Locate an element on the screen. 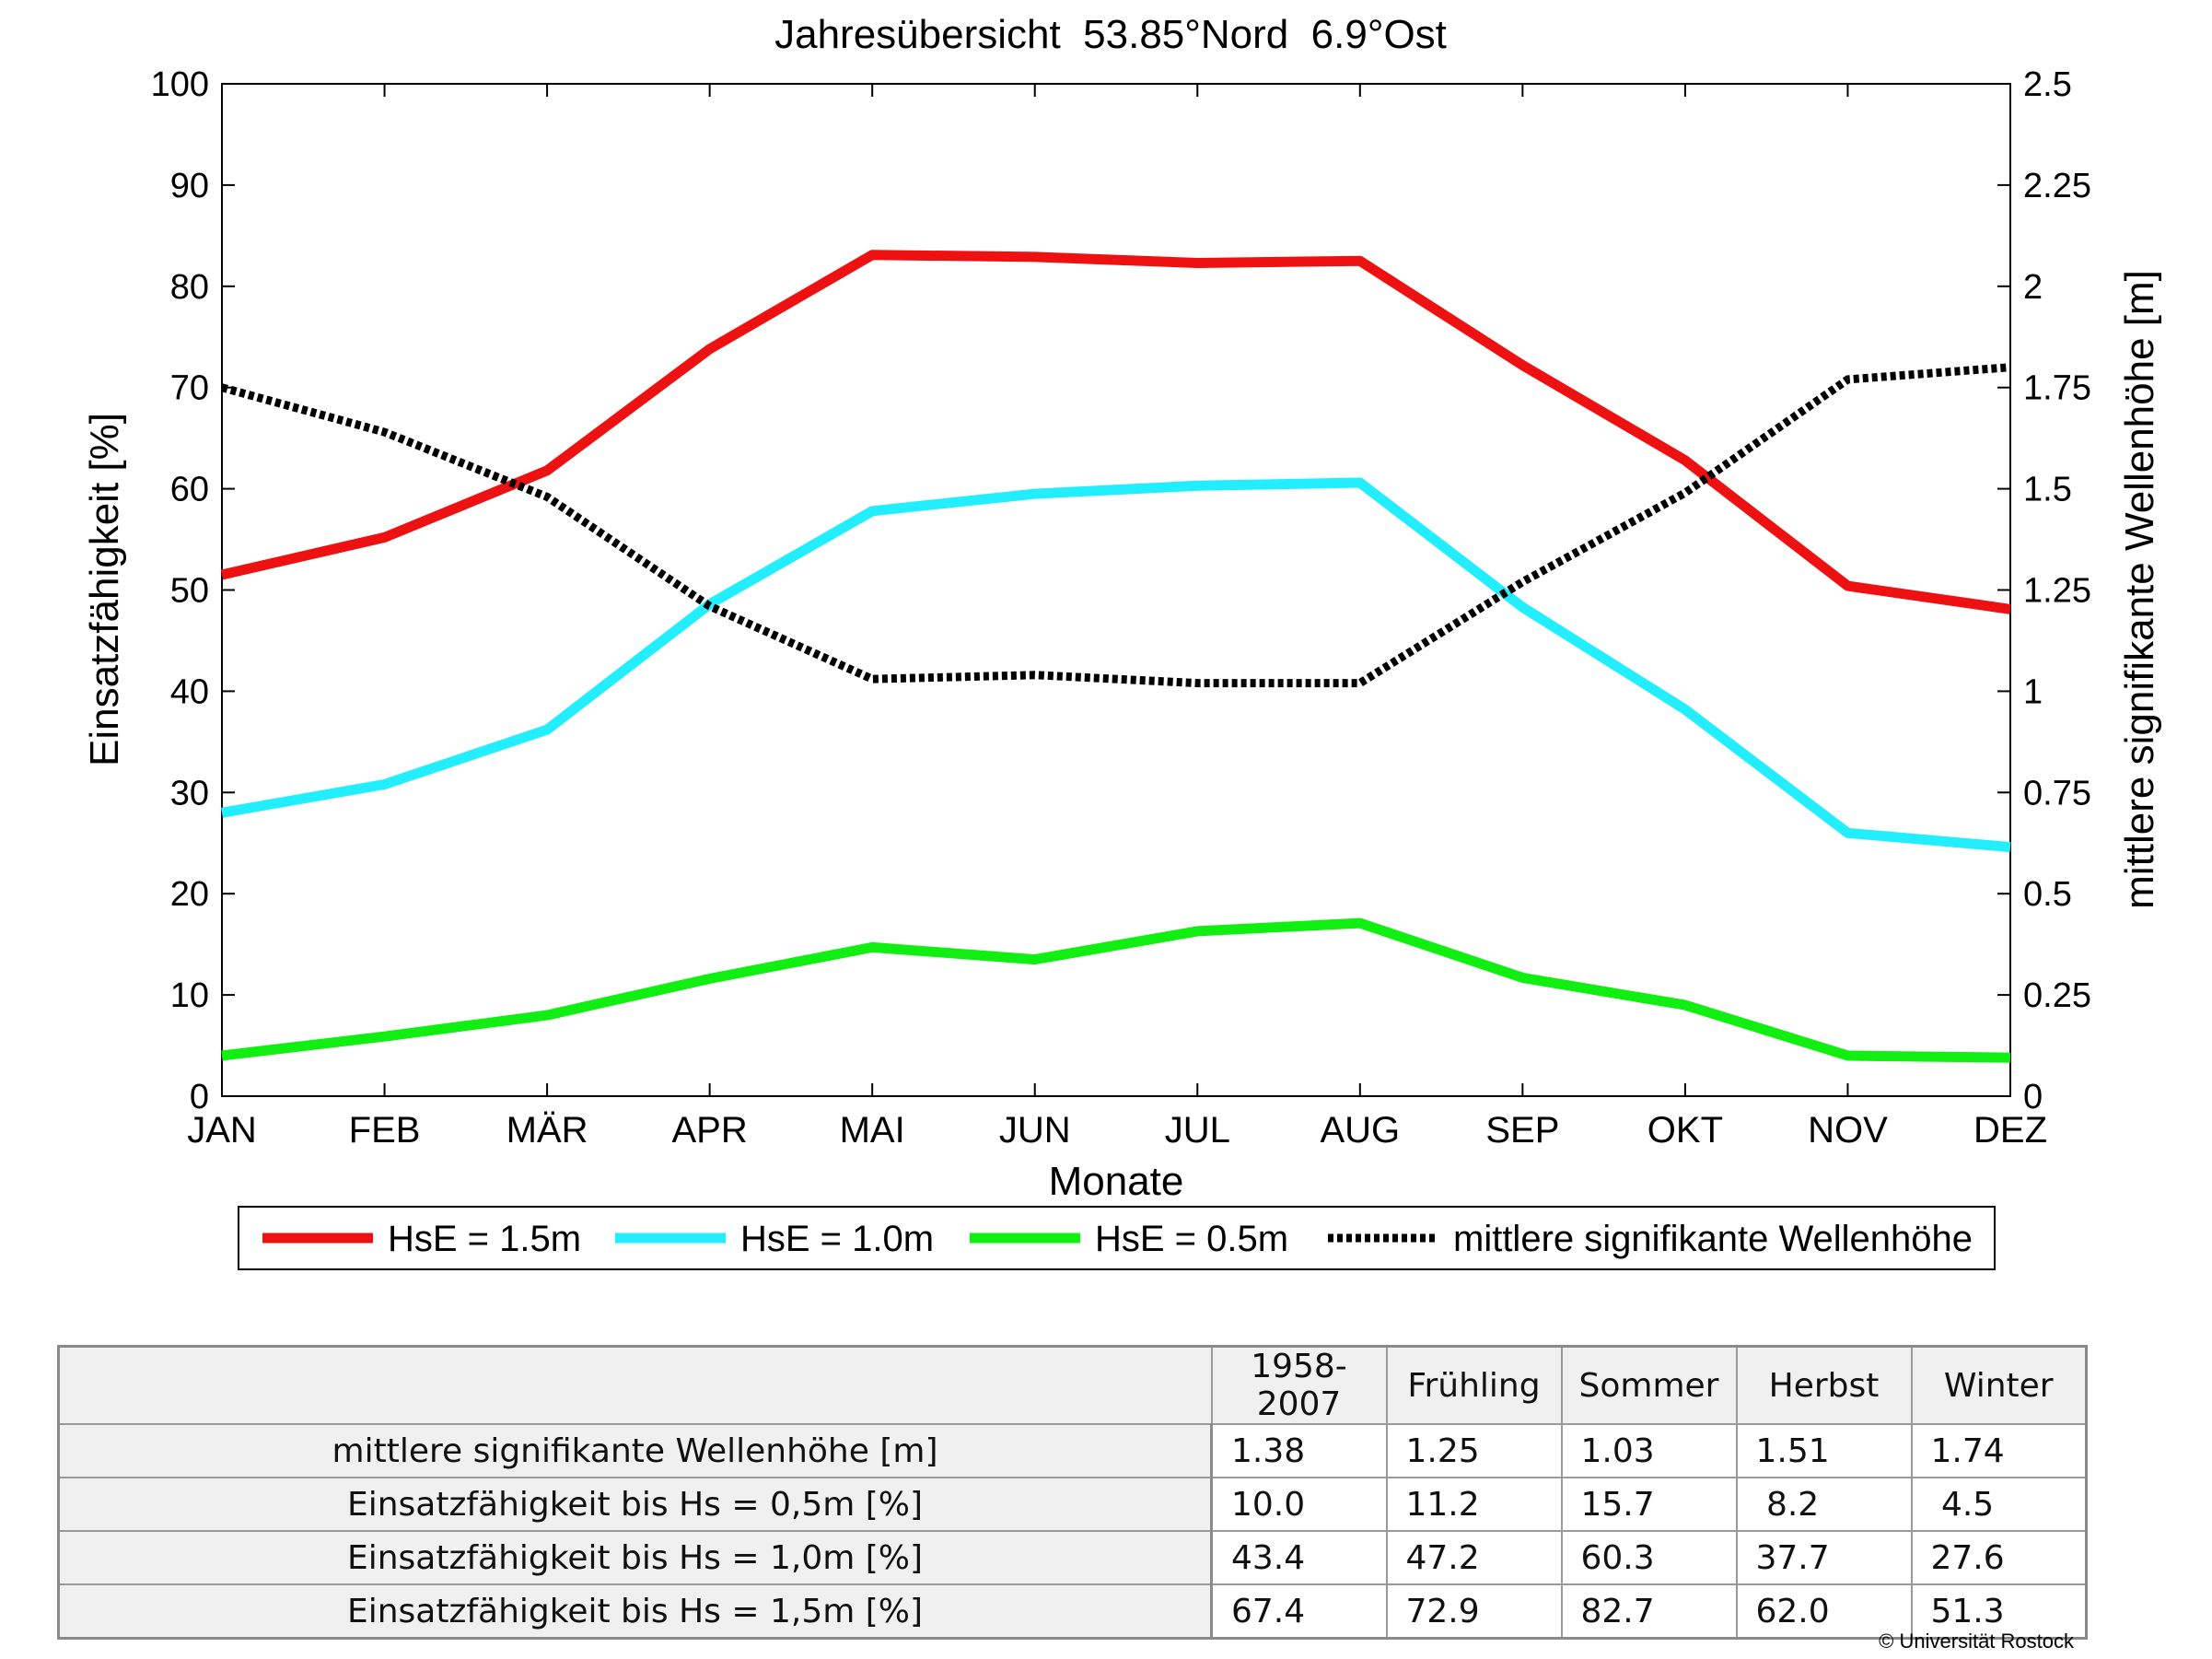  table-cell: 67.4 is located at coordinates (1299, 1611).